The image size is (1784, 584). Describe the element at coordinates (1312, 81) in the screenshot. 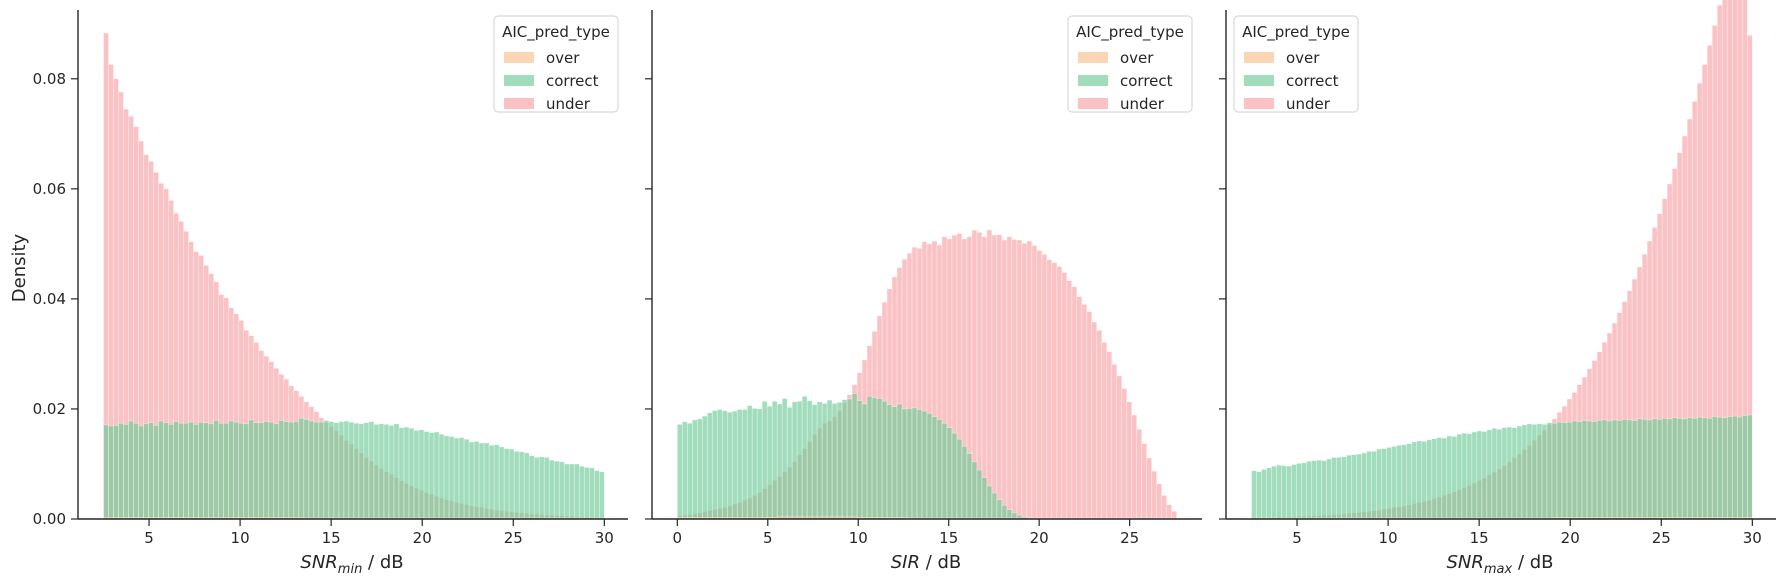

I see `legend-label-correct: correct` at that location.